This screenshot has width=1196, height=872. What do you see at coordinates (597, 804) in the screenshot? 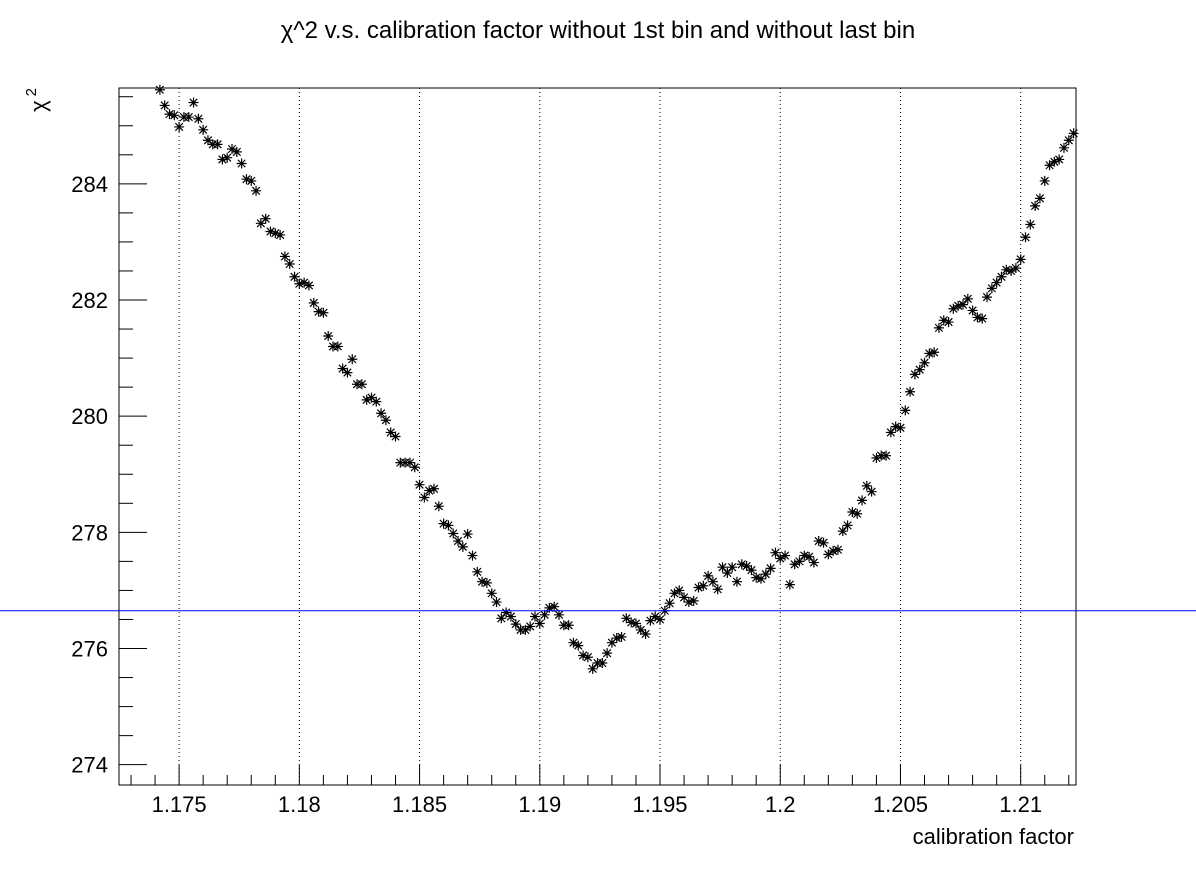
I see `x-tick-labels: 1.175 1.18 1.185 1.19 1.195 1.2 1.205 1.21` at bounding box center [597, 804].